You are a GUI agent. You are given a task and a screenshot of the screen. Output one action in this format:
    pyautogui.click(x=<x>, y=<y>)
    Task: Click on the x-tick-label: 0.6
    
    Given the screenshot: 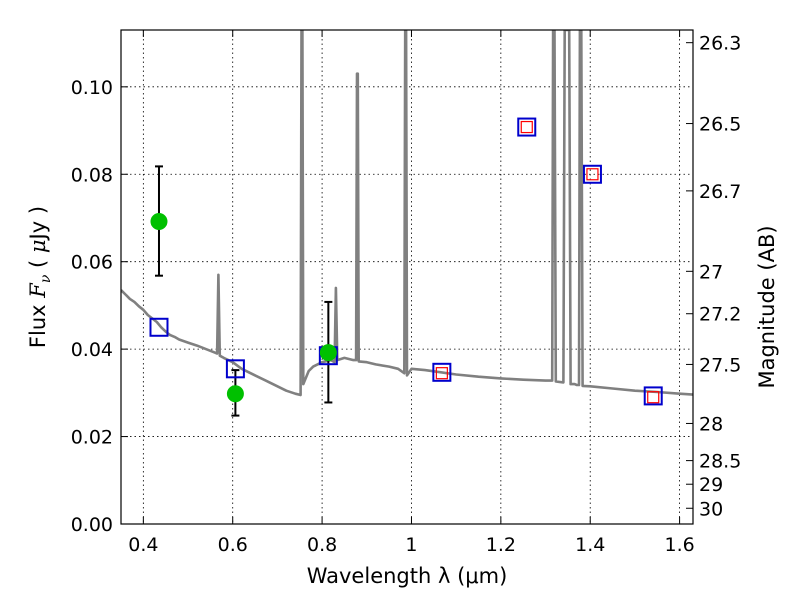 What is the action you would take?
    pyautogui.click(x=233, y=545)
    